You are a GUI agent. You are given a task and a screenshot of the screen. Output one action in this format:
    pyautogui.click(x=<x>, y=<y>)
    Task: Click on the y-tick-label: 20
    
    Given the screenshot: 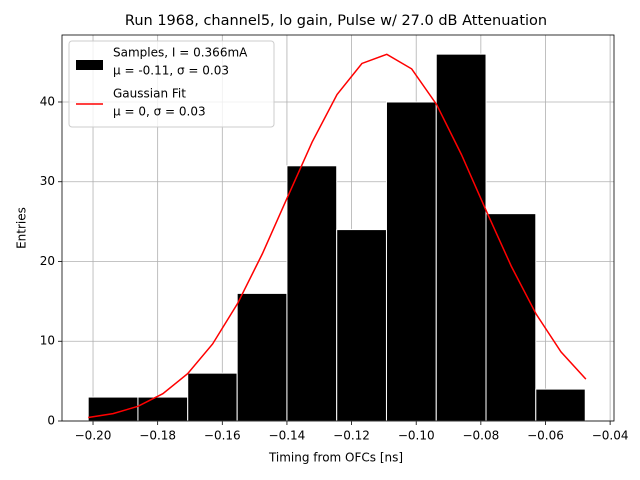 What is the action you would take?
    pyautogui.click(x=47, y=261)
    